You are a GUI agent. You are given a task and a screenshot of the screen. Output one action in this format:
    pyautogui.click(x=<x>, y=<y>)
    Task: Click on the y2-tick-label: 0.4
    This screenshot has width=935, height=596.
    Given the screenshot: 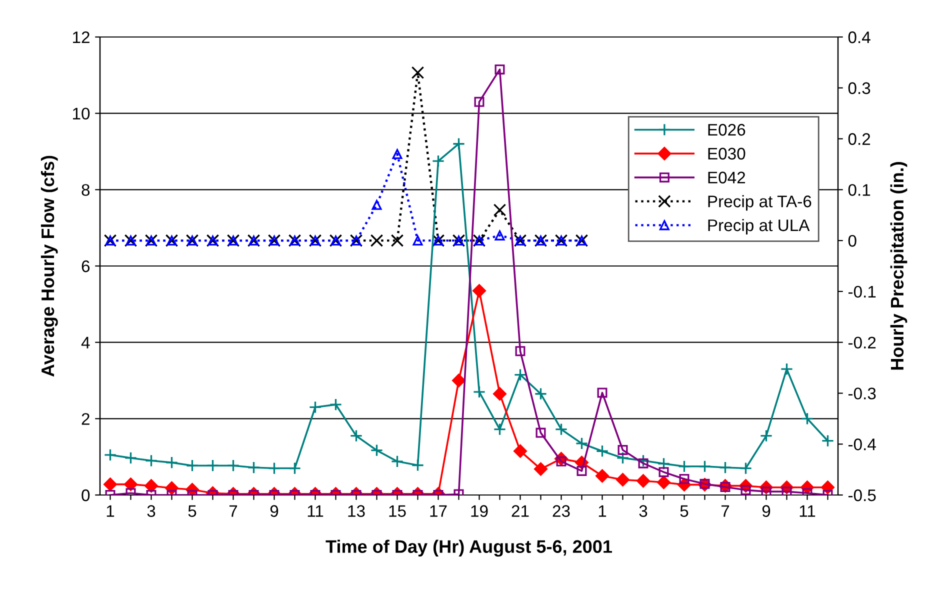 What is the action you would take?
    pyautogui.click(x=859, y=37)
    